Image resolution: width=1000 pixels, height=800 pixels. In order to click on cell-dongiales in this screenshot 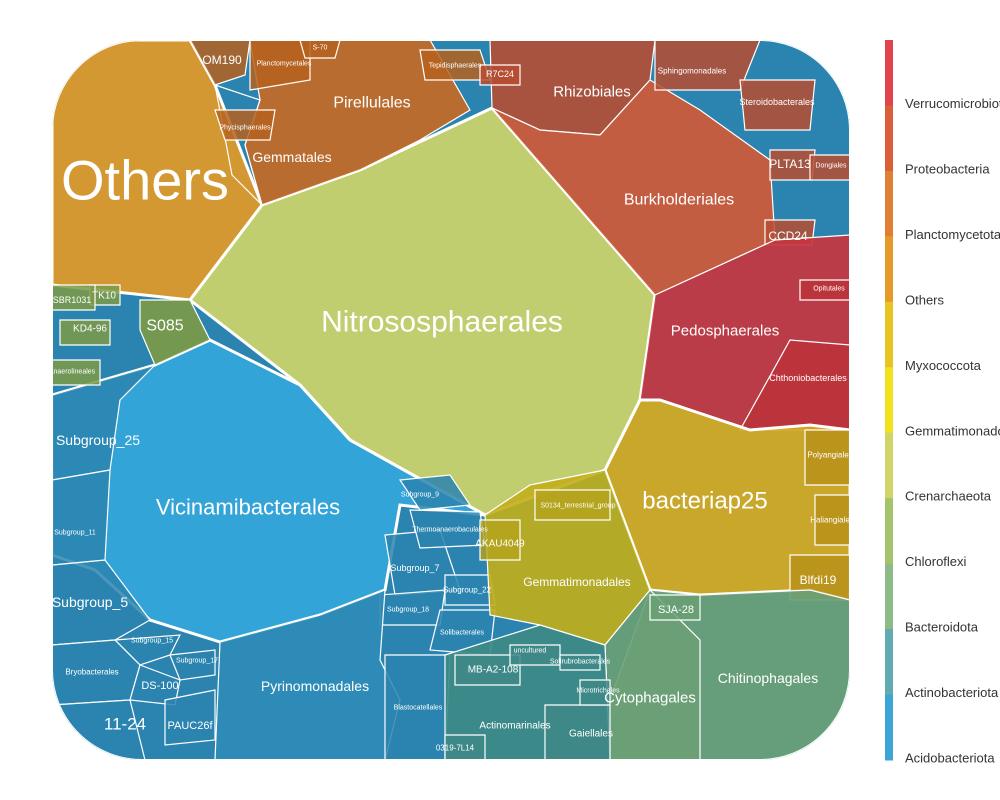, I will do `click(829, 167)`.